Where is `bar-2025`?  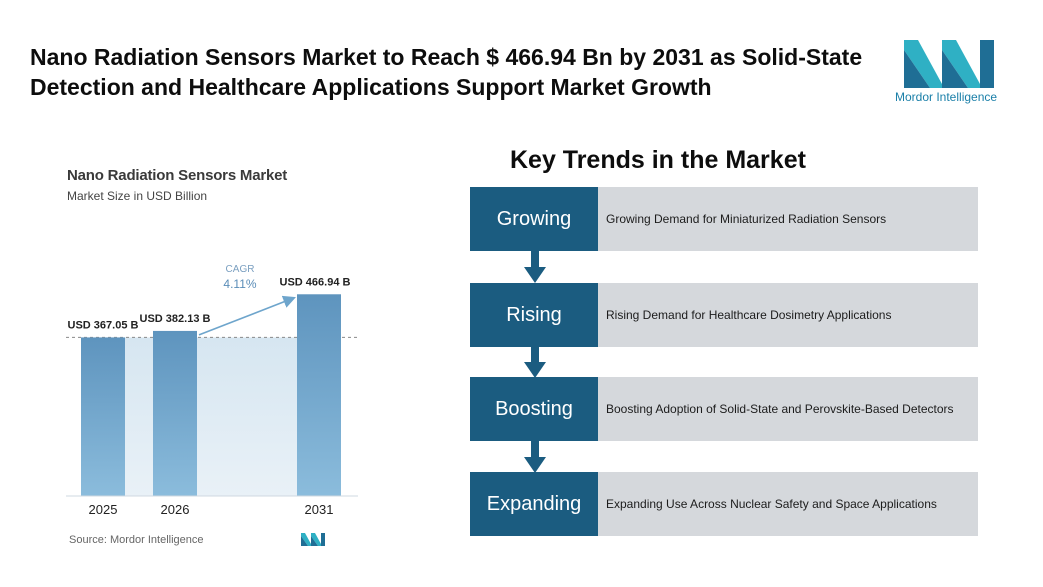 bar-2025 is located at coordinates (103, 416).